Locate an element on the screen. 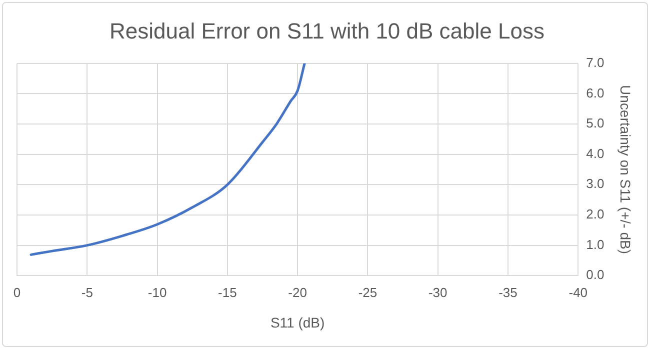  x-tick-label: -20 is located at coordinates (297, 292).